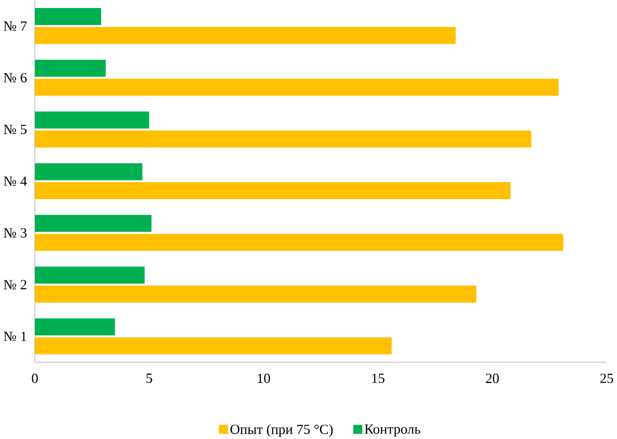 The height and width of the screenshot is (439, 617). I want to click on legend-label: Опыт (при 75 °C), so click(281, 430).